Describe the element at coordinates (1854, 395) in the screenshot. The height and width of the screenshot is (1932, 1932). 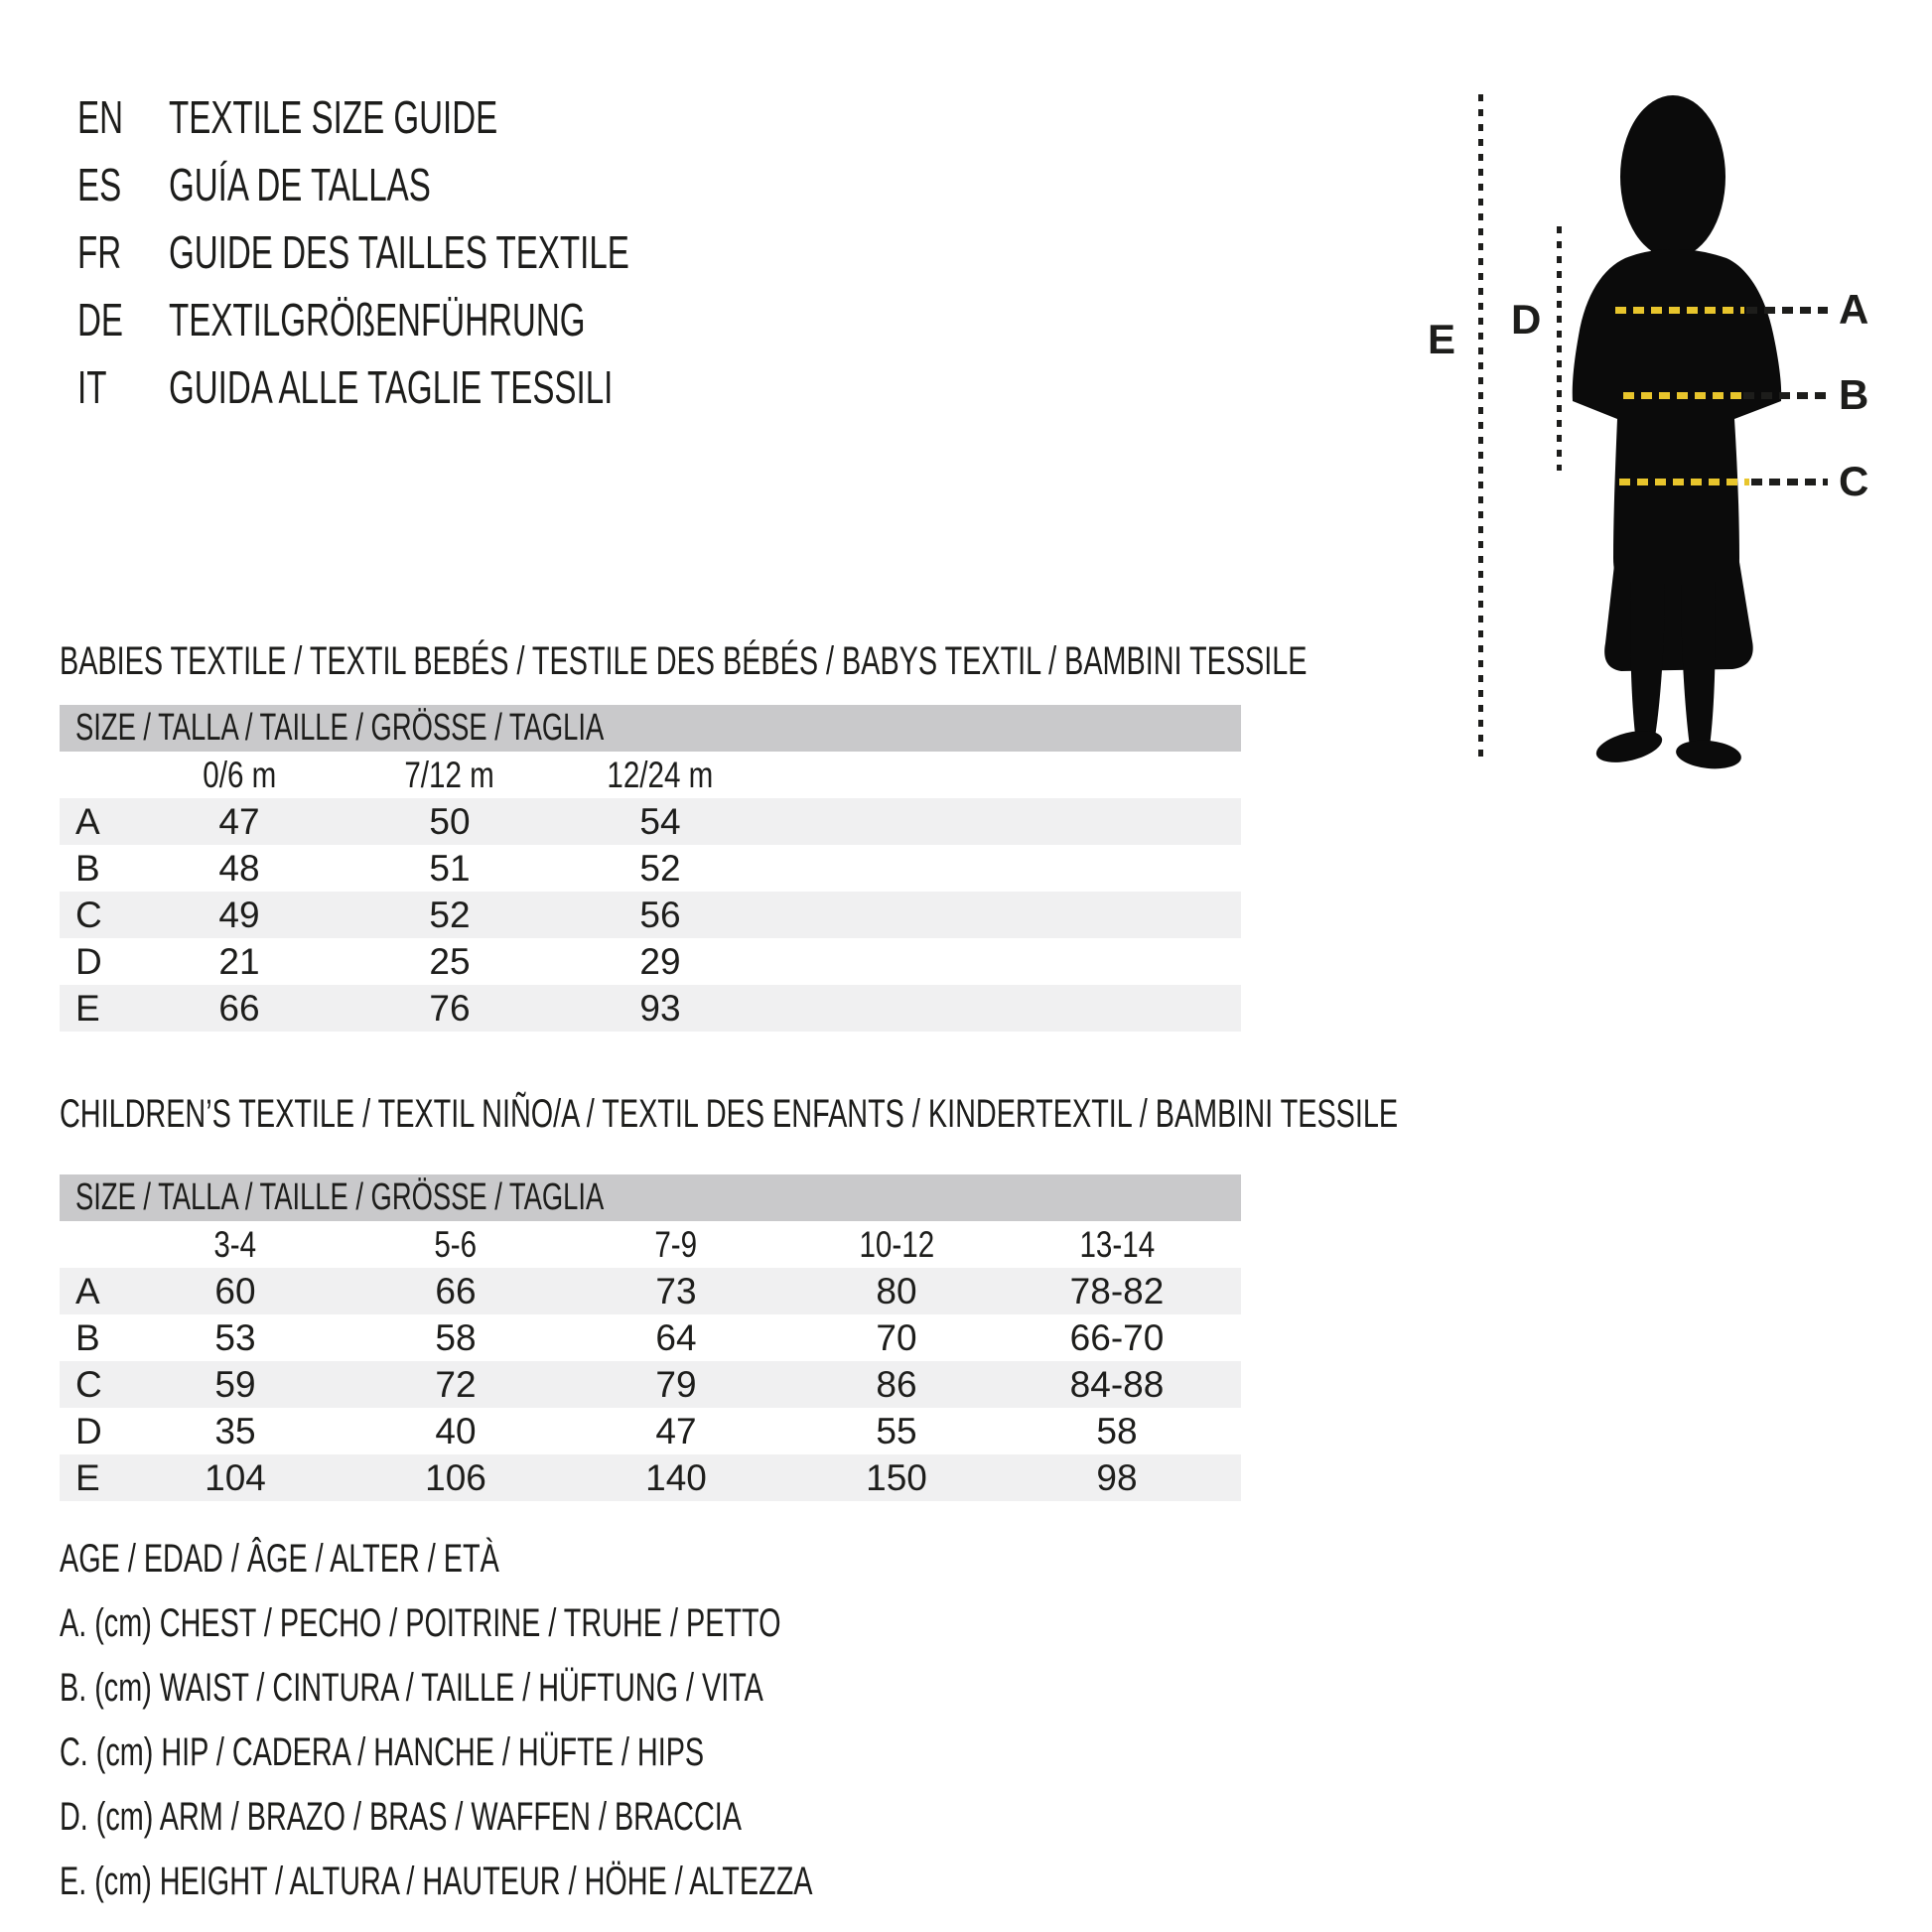
I see `figure-label-b: B` at that location.